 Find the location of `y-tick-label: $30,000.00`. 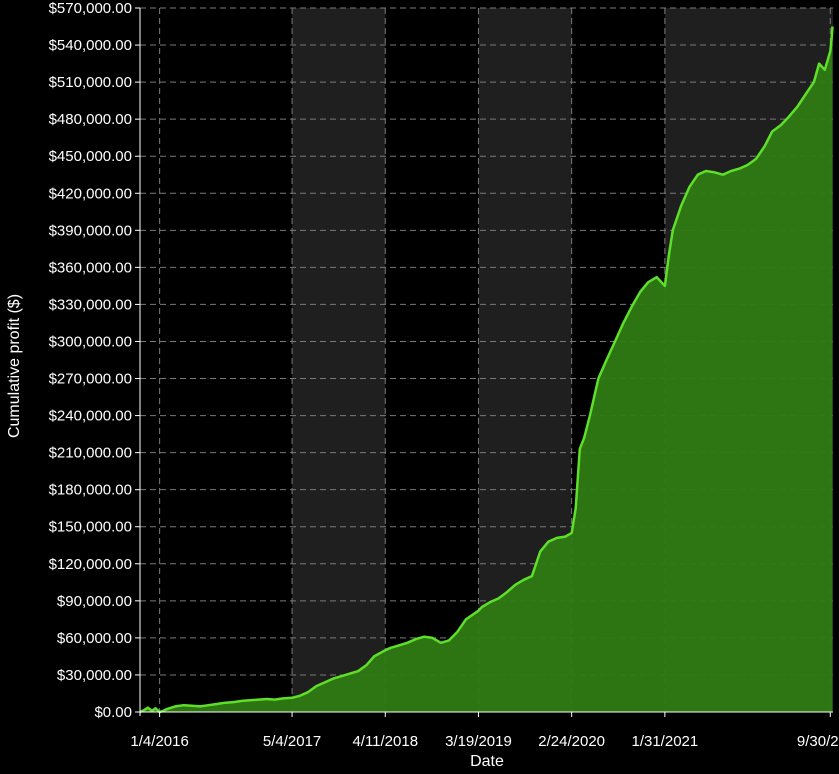

y-tick-label: $30,000.00 is located at coordinates (94, 675).